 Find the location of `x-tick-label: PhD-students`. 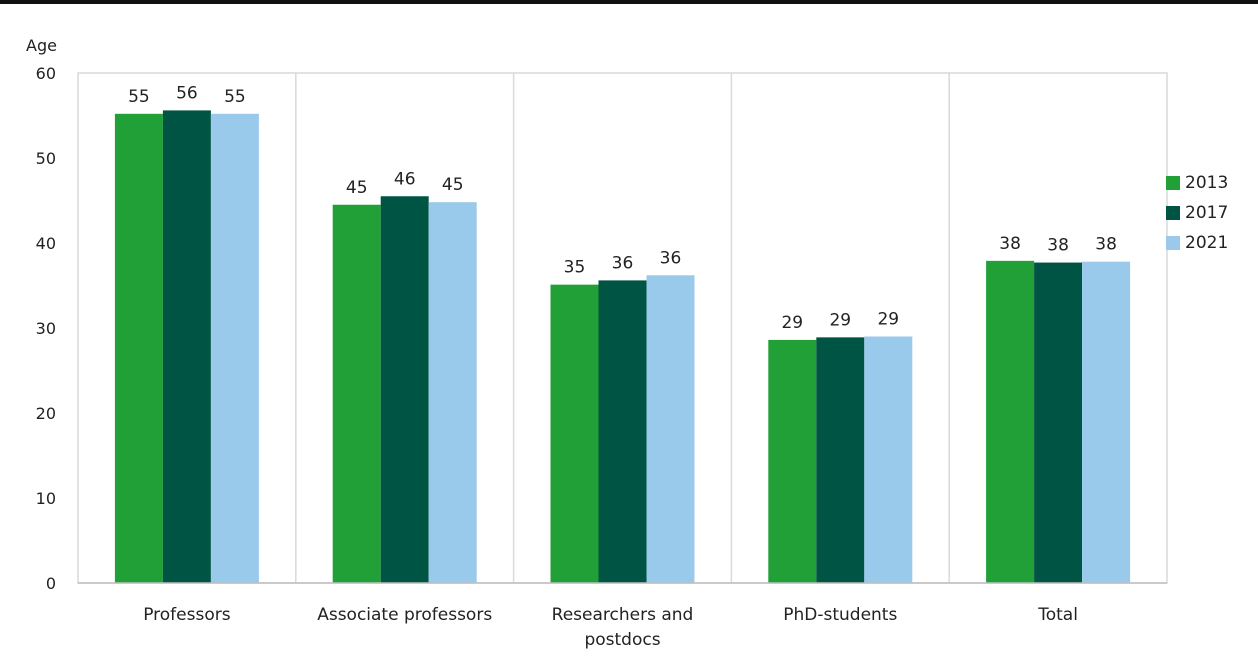

x-tick-label: PhD-students is located at coordinates (840, 615).